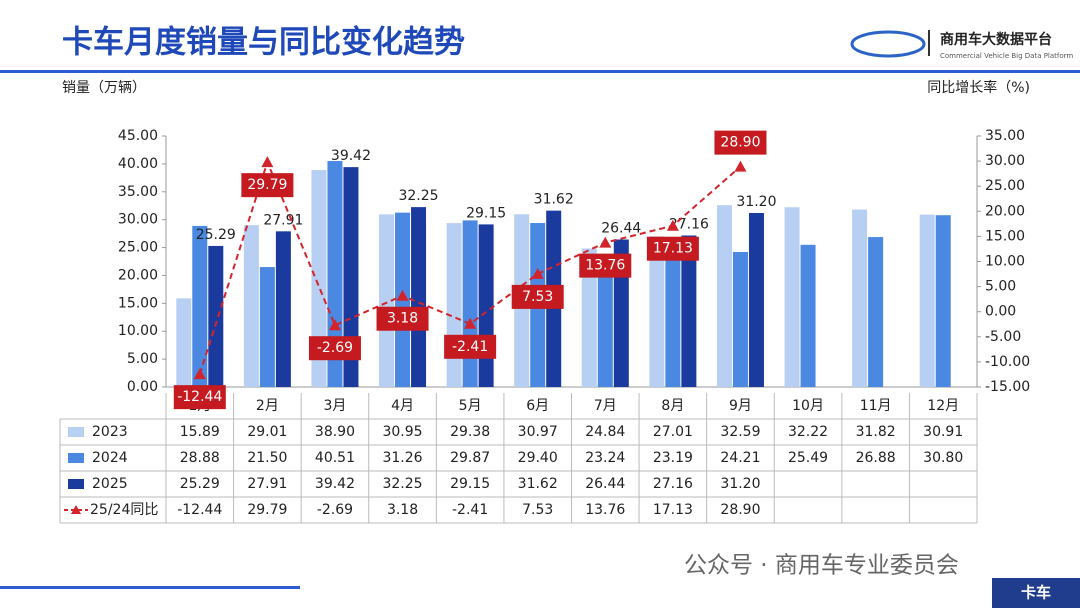 Image resolution: width=1080 pixels, height=608 pixels. Describe the element at coordinates (402, 484) in the screenshot. I see `table-cell: 32.25` at that location.